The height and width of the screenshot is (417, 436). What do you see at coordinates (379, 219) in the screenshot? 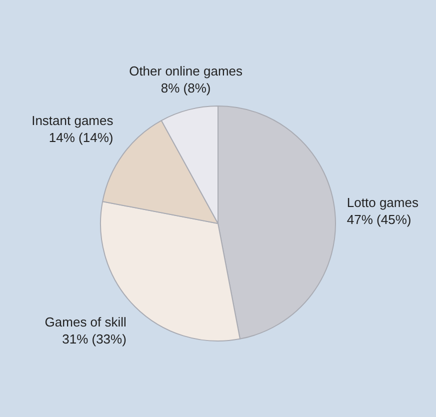
I see `data-label: 47% (45%)` at bounding box center [379, 219].